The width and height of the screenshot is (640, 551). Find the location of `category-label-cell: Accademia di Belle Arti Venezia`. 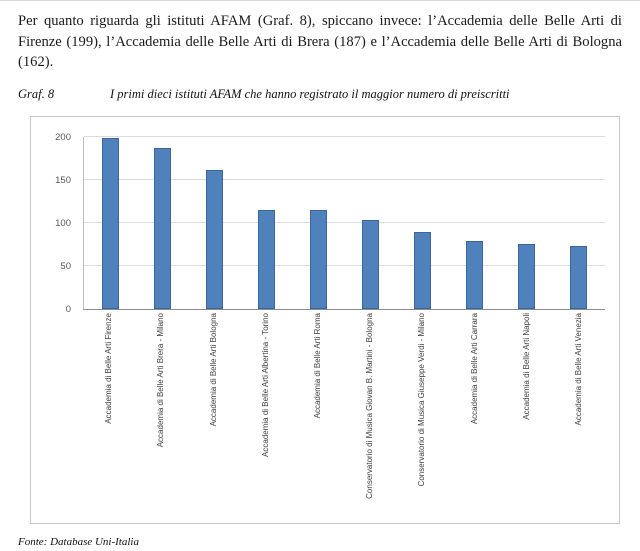

category-label-cell: Accademia di Belle Arti Venezia is located at coordinates (579, 413).